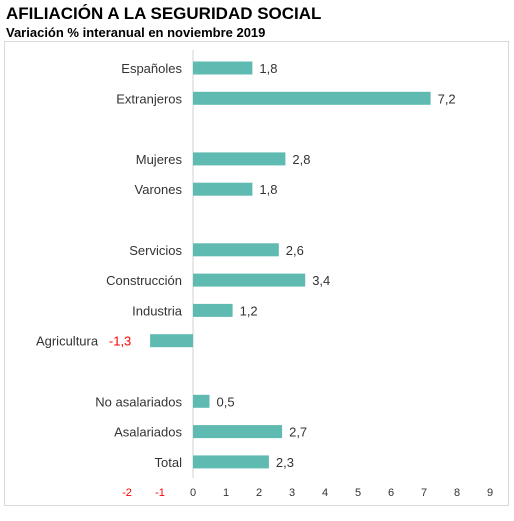 Image resolution: width=514 pixels, height=521 pixels. What do you see at coordinates (164, 13) in the screenshot?
I see `chart-title: AFILIACIÓN A LA SEGURIDAD SOCIAL` at bounding box center [164, 13].